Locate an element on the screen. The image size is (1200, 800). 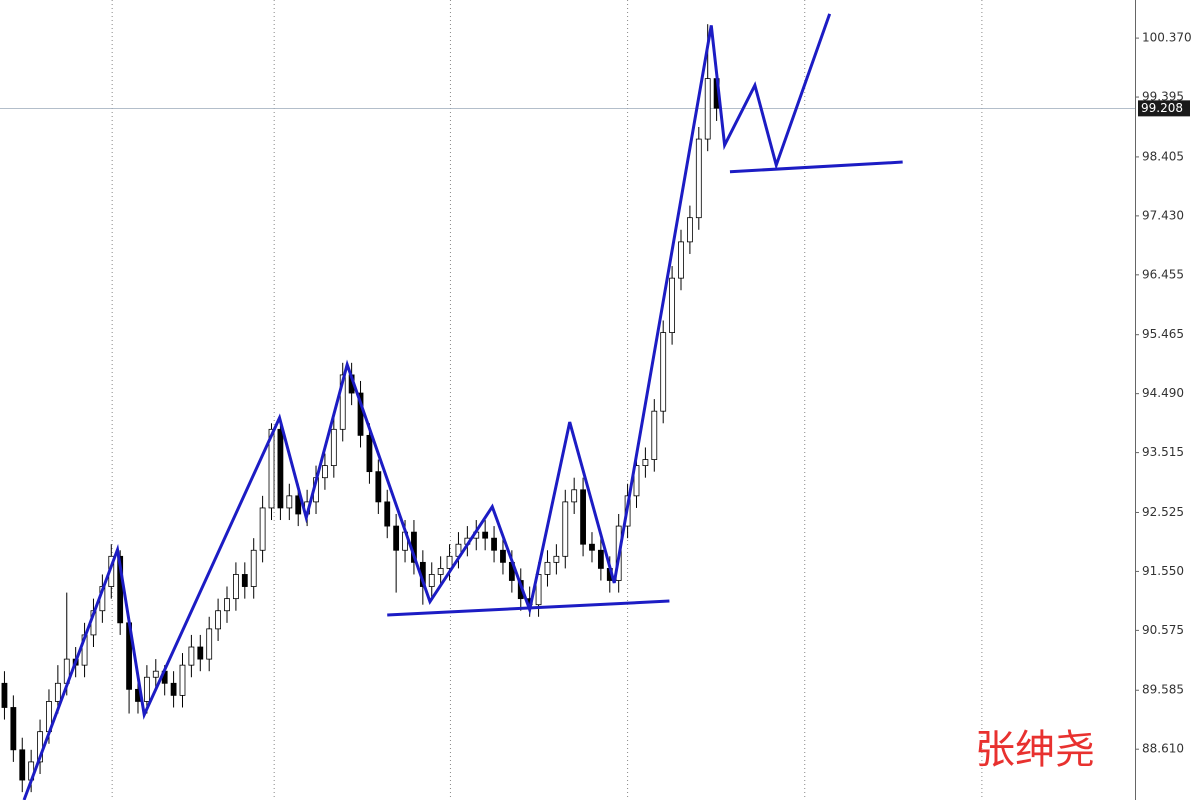
y-tick-label: 88.610 is located at coordinates (1163, 749).